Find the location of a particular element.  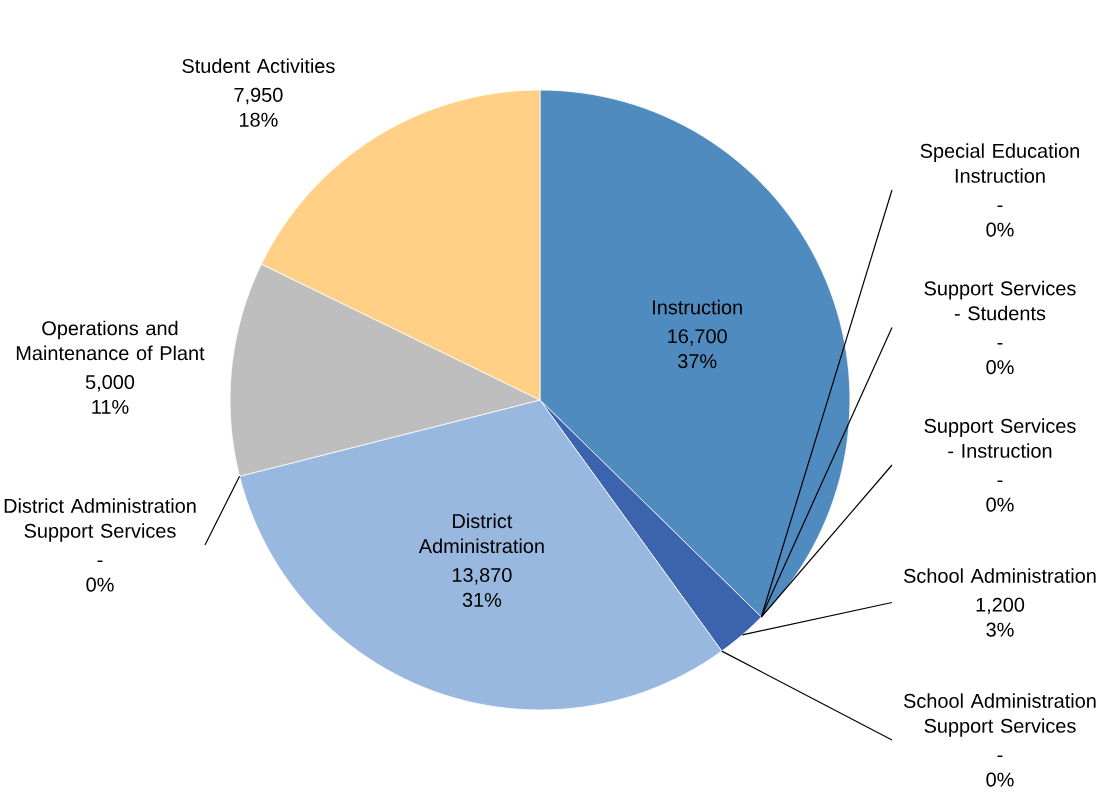

slice-label: District Administration is located at coordinates (481, 533).